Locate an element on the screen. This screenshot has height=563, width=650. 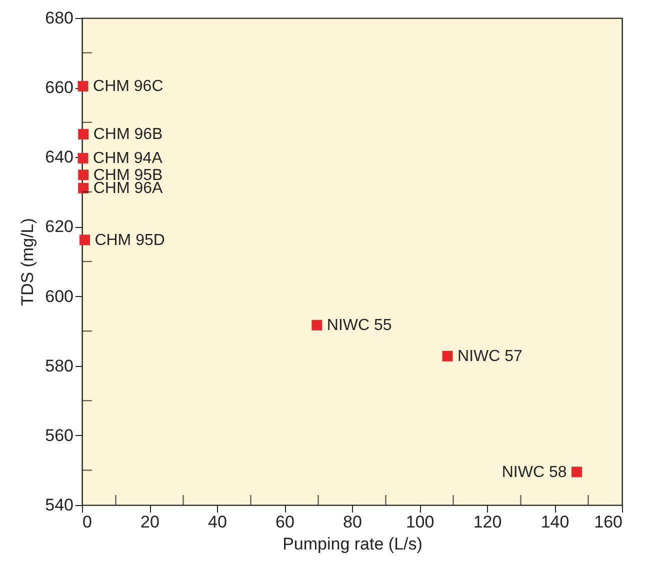
x-tick-label: 160 is located at coordinates (608, 522).